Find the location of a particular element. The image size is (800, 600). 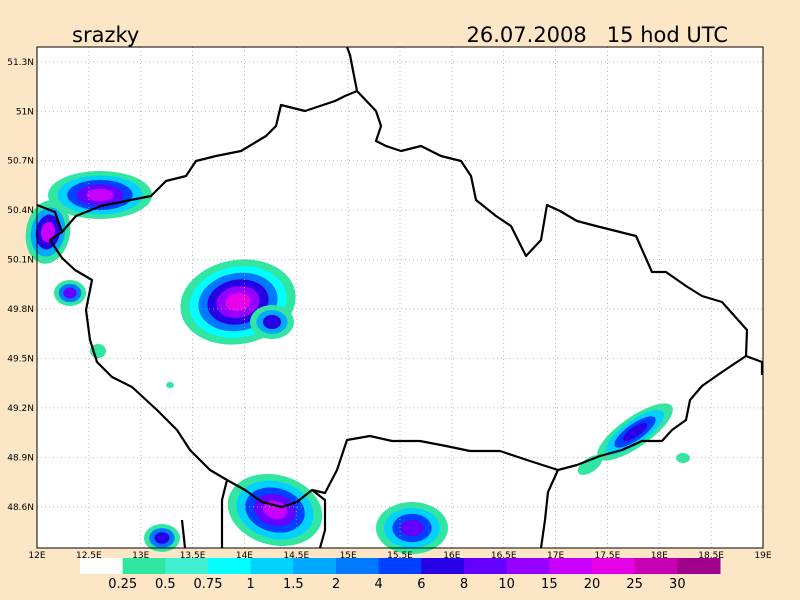

lon-tick-label: 14.5E is located at coordinates (296, 556).